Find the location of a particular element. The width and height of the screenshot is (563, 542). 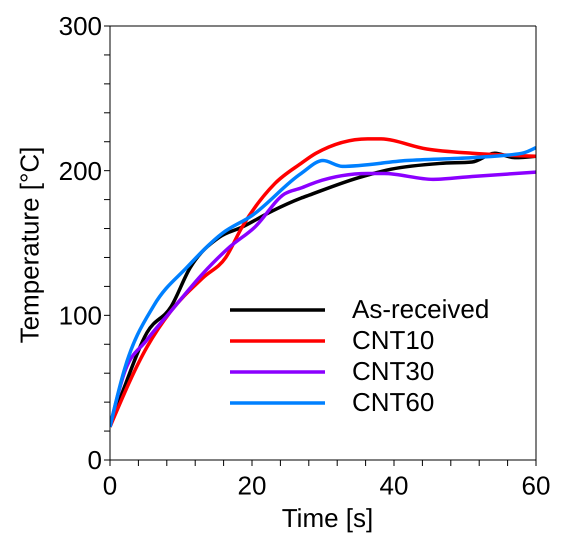

x-axis-title: Time [s] is located at coordinates (327, 518).